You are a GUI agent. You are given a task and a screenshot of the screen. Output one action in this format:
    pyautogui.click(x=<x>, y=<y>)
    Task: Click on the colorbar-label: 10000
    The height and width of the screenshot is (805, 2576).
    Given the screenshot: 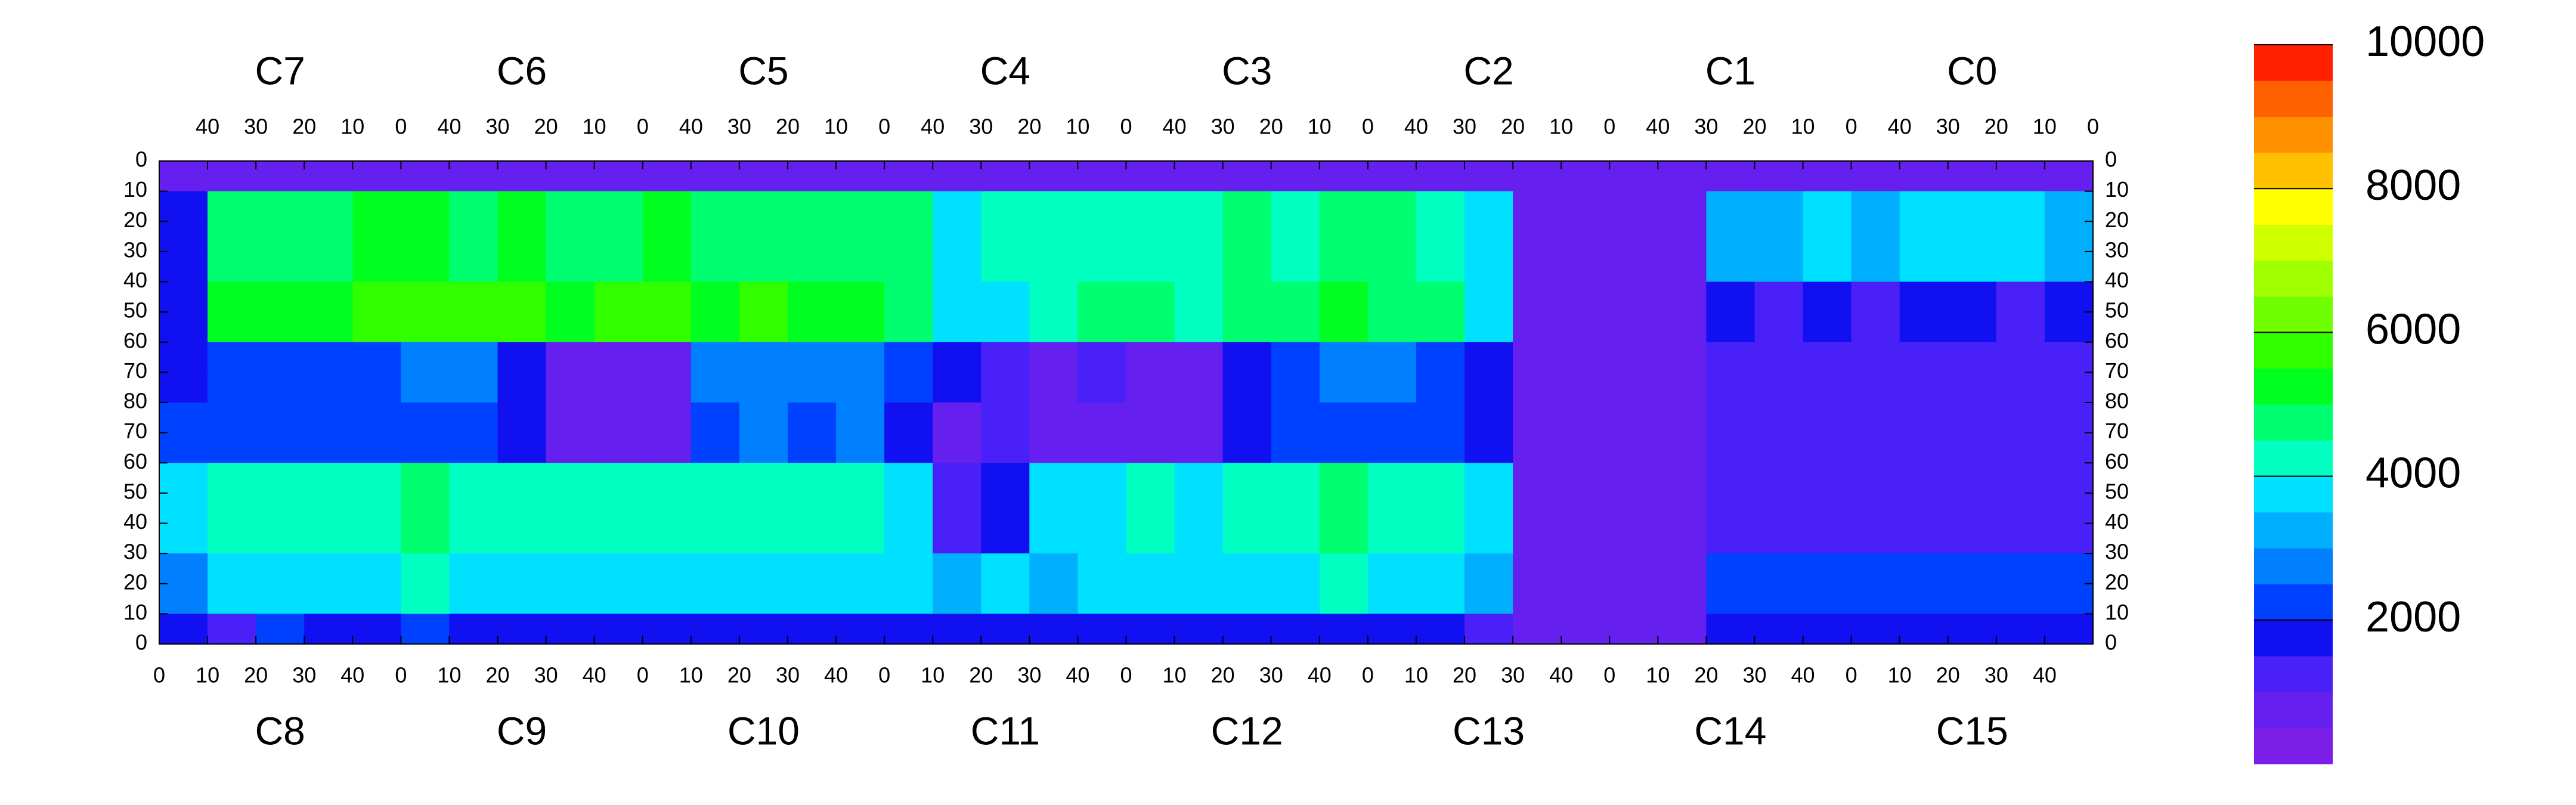 What is the action you would take?
    pyautogui.click(x=2425, y=42)
    